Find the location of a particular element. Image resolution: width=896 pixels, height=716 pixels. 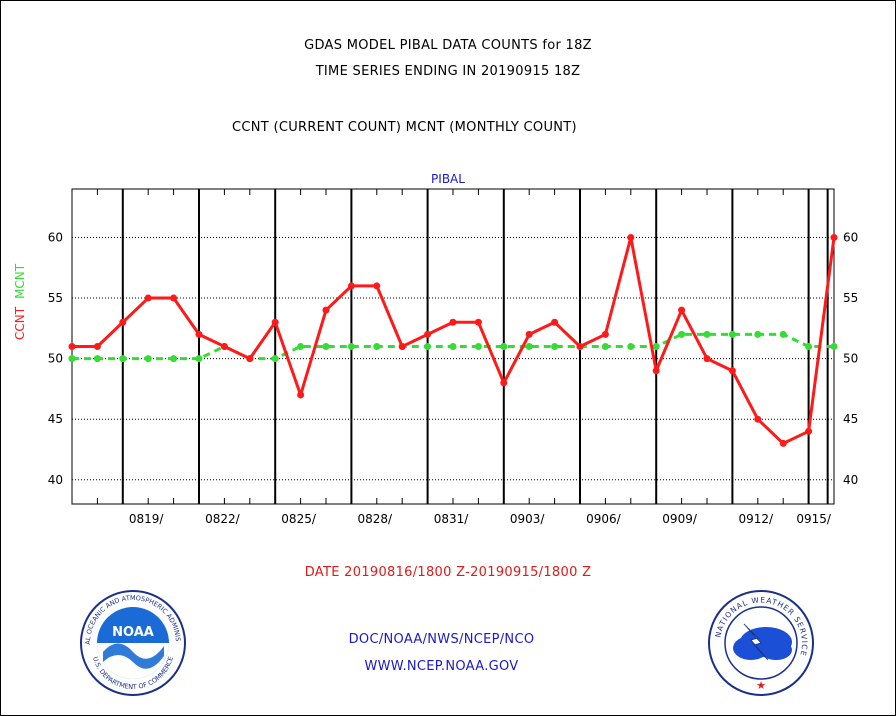

noaa-logo-text: NOAA is located at coordinates (133, 632).